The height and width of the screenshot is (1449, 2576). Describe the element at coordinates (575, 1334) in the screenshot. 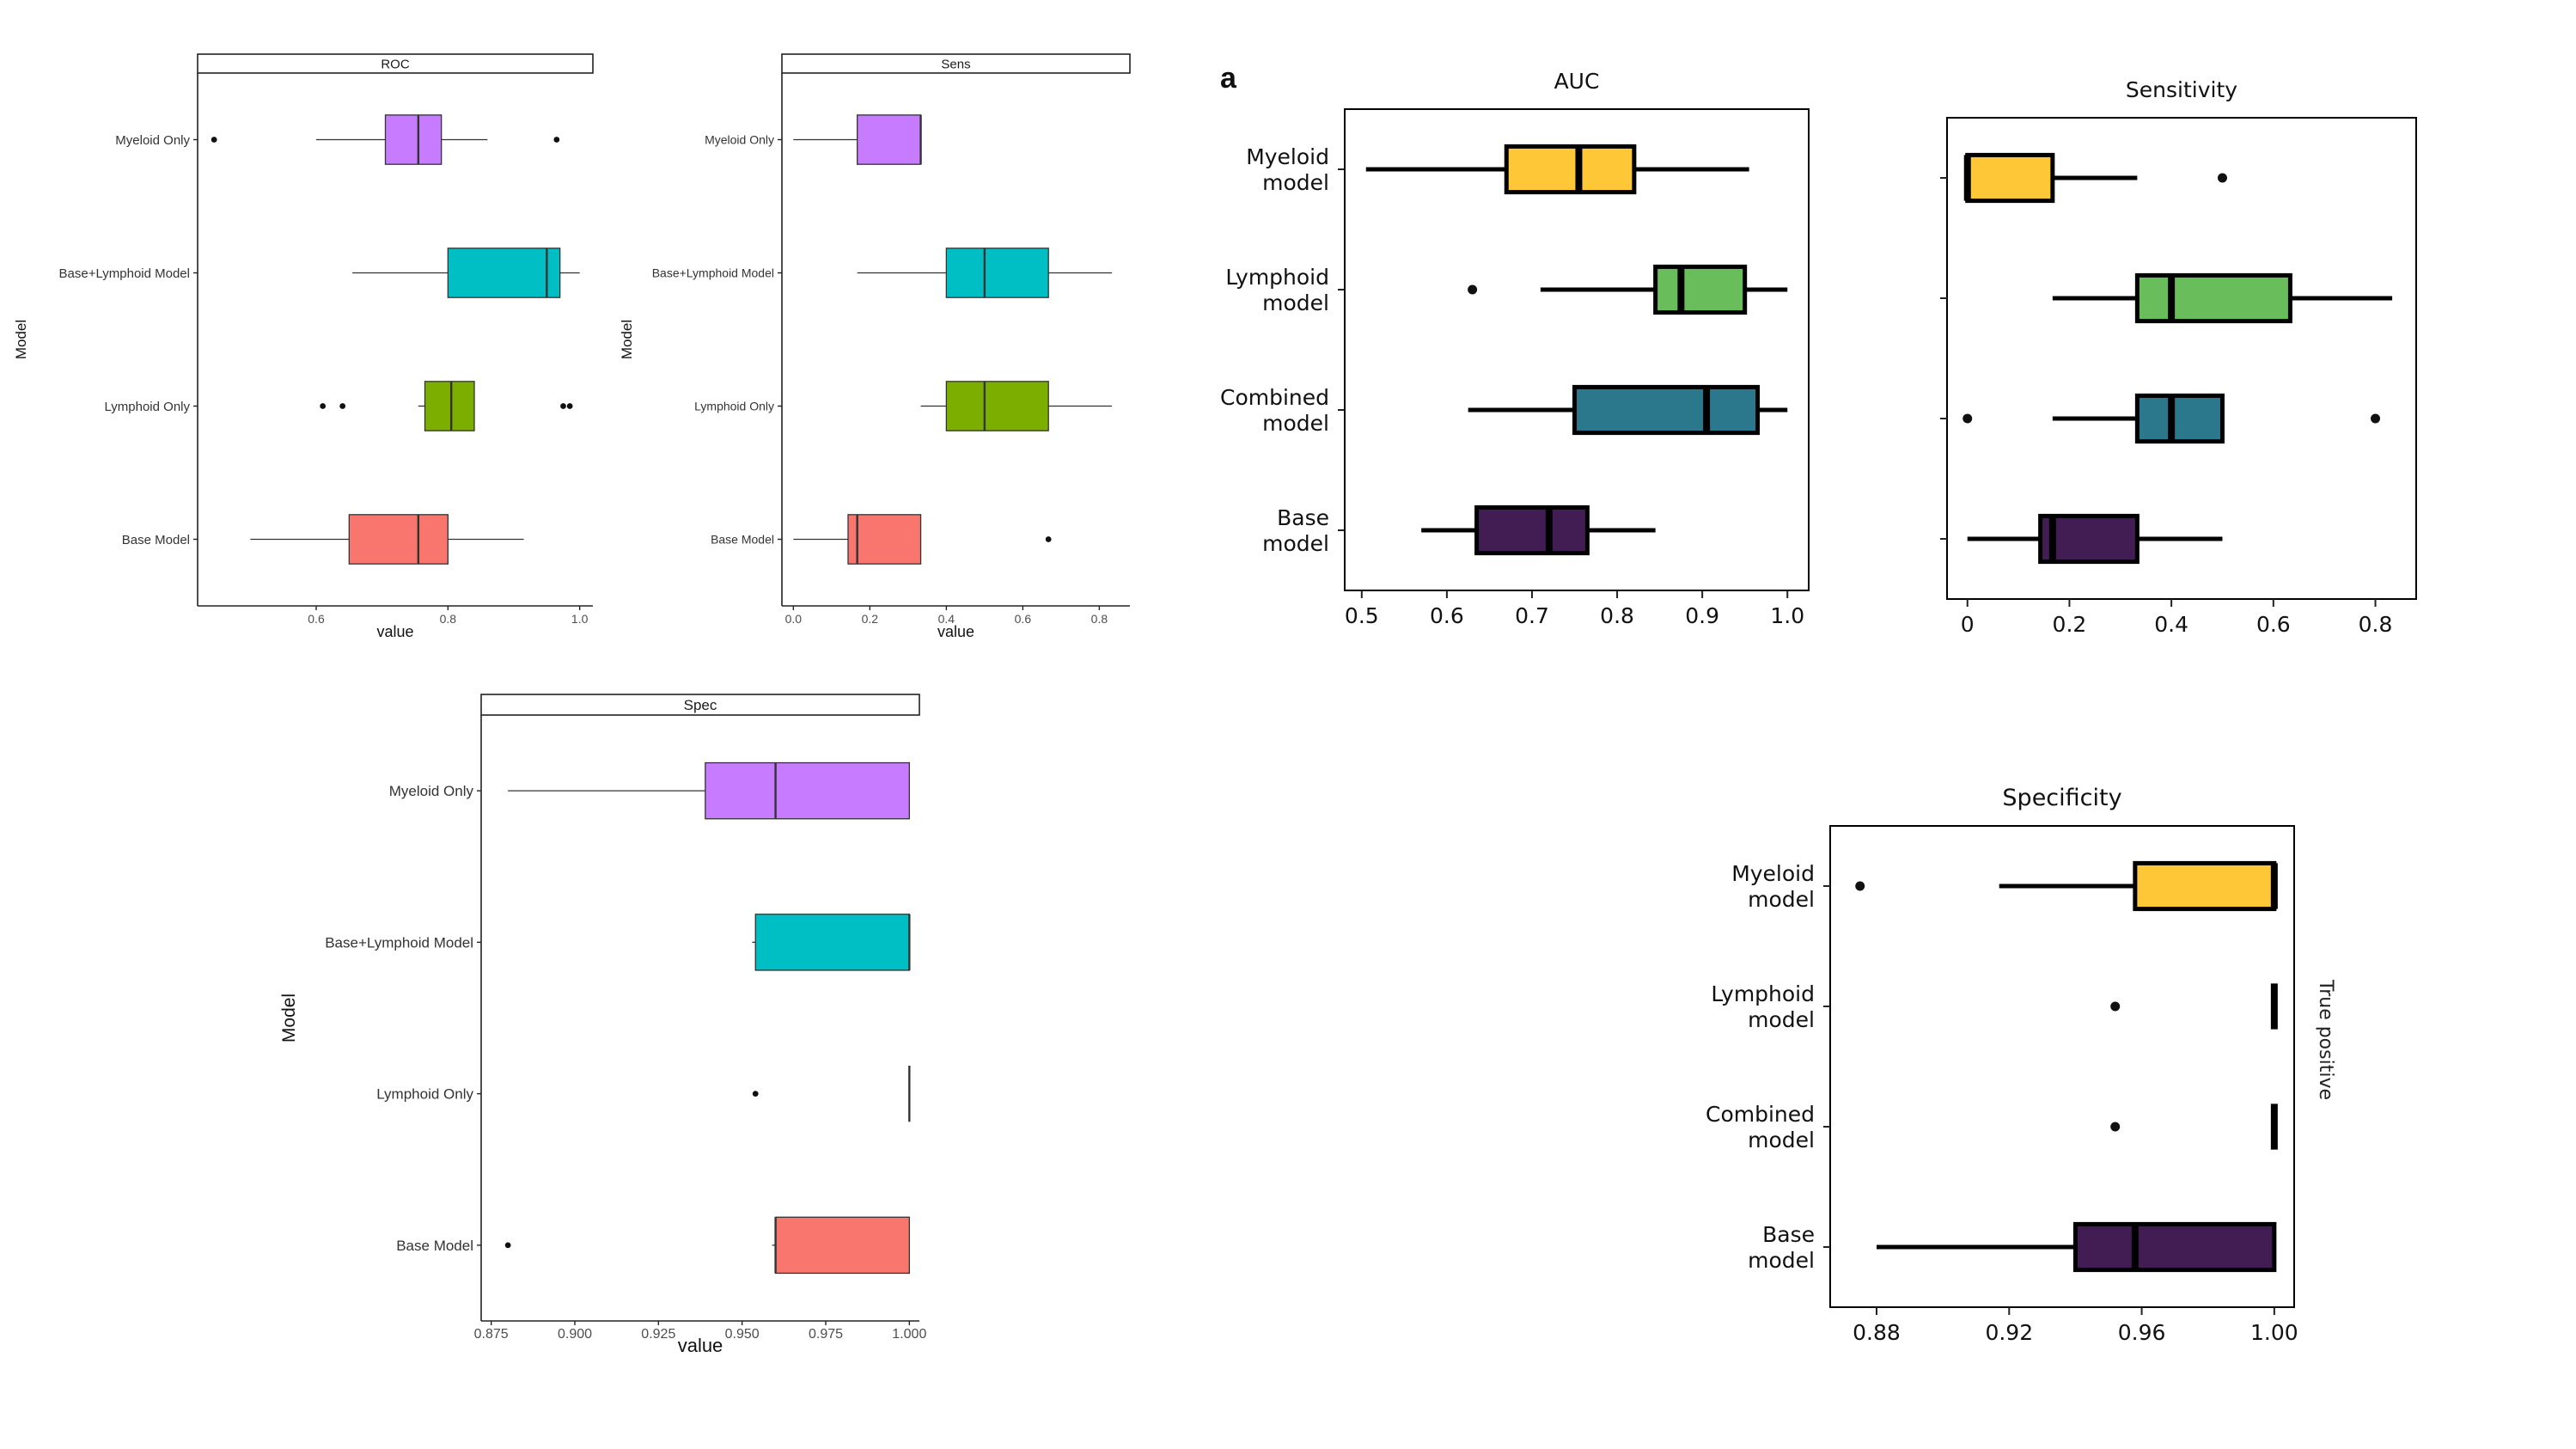

I see `gg-spec-x-tick-label: 0.900` at that location.